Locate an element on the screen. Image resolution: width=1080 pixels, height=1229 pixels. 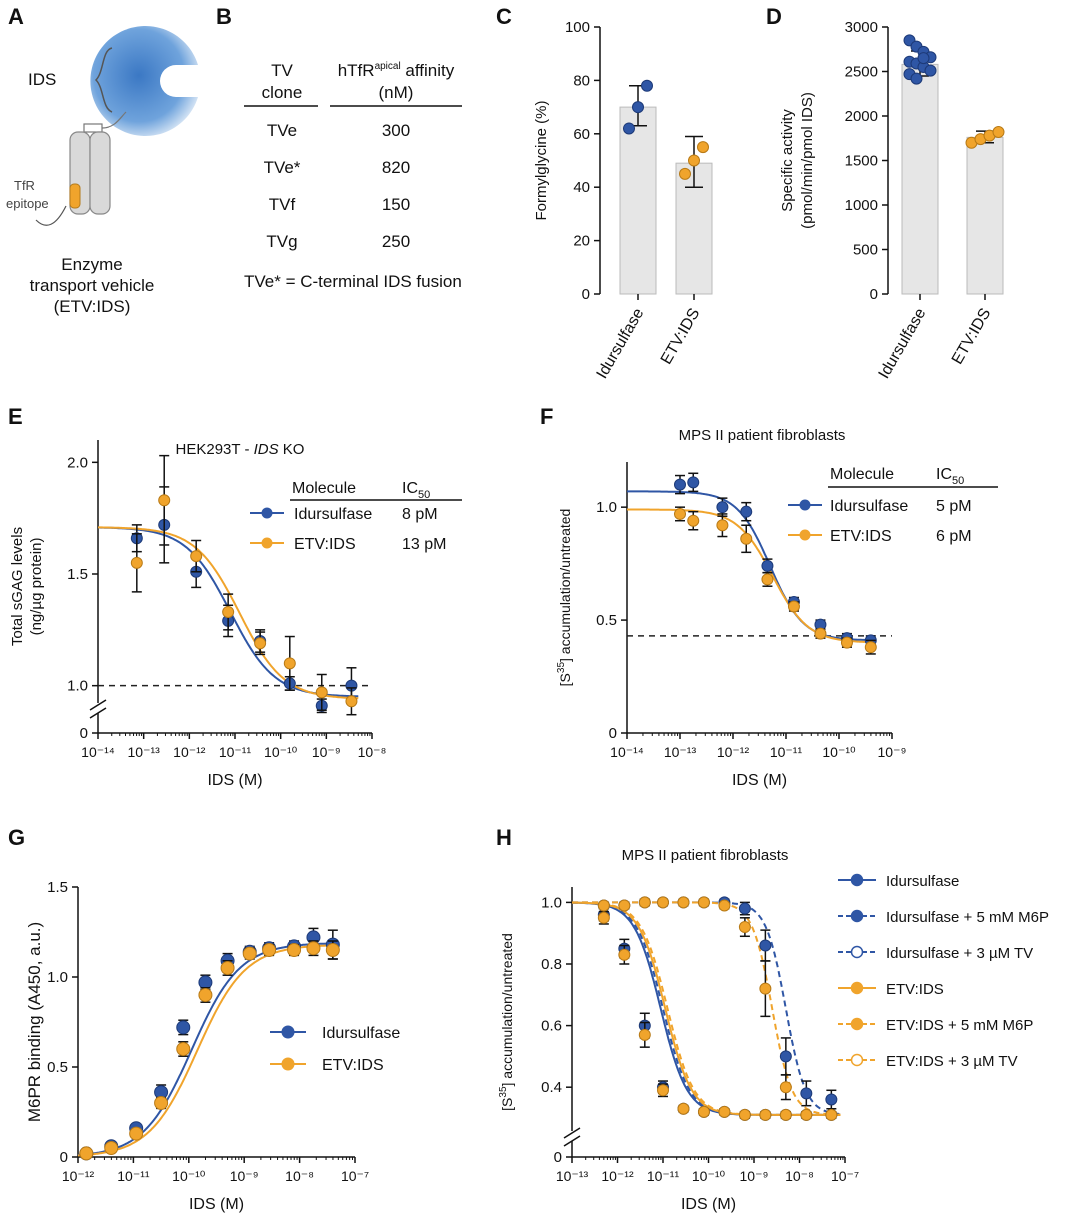
brace-shape is located at coordinates (103, 80).